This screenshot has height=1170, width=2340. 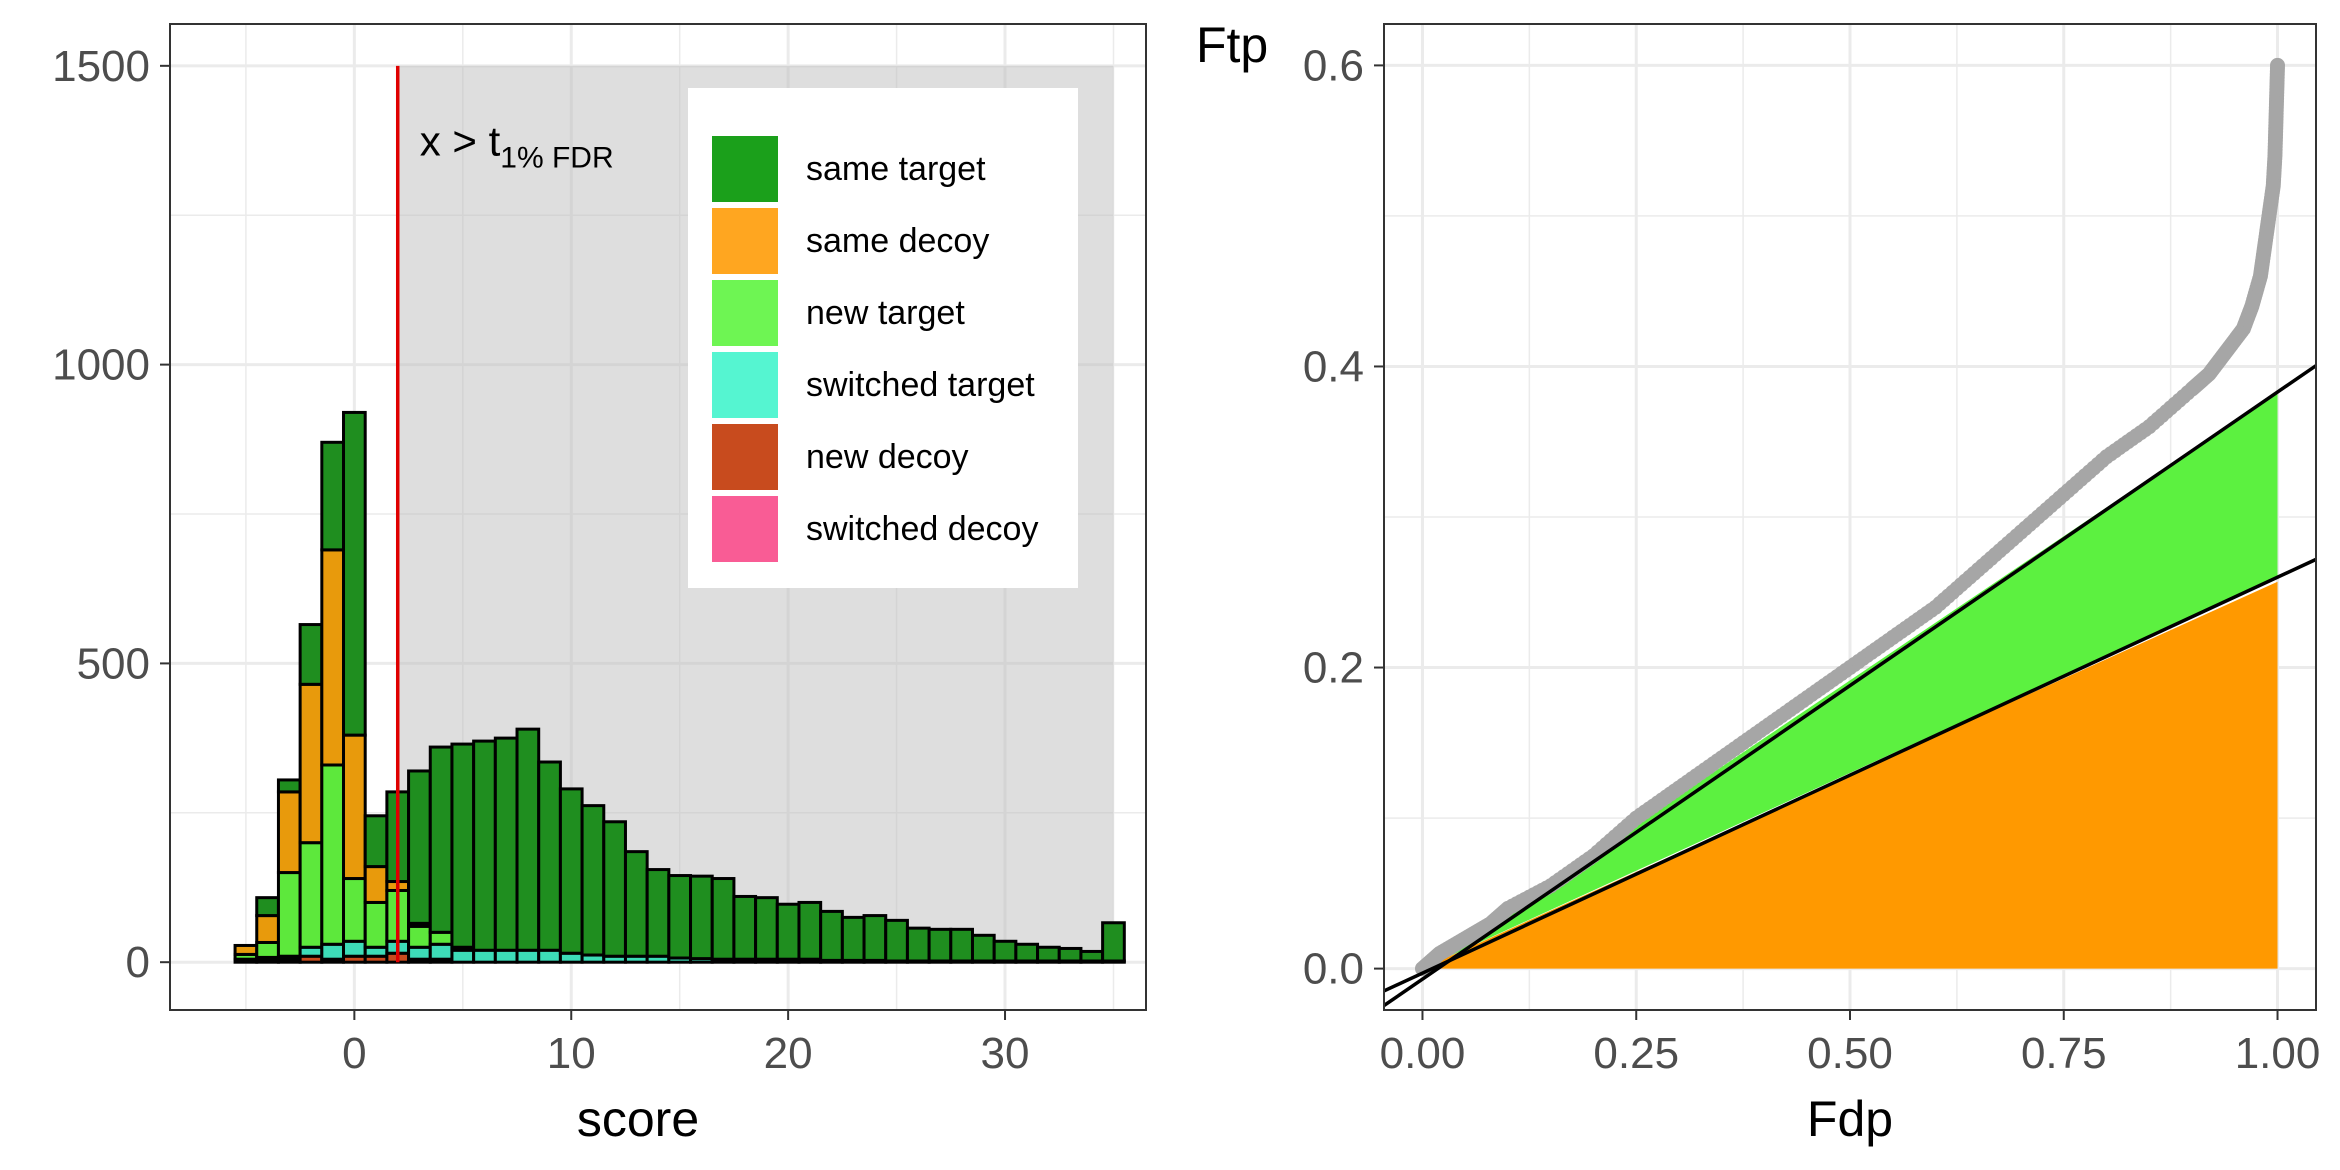 I want to click on legend-label: switched target, so click(x=920, y=385).